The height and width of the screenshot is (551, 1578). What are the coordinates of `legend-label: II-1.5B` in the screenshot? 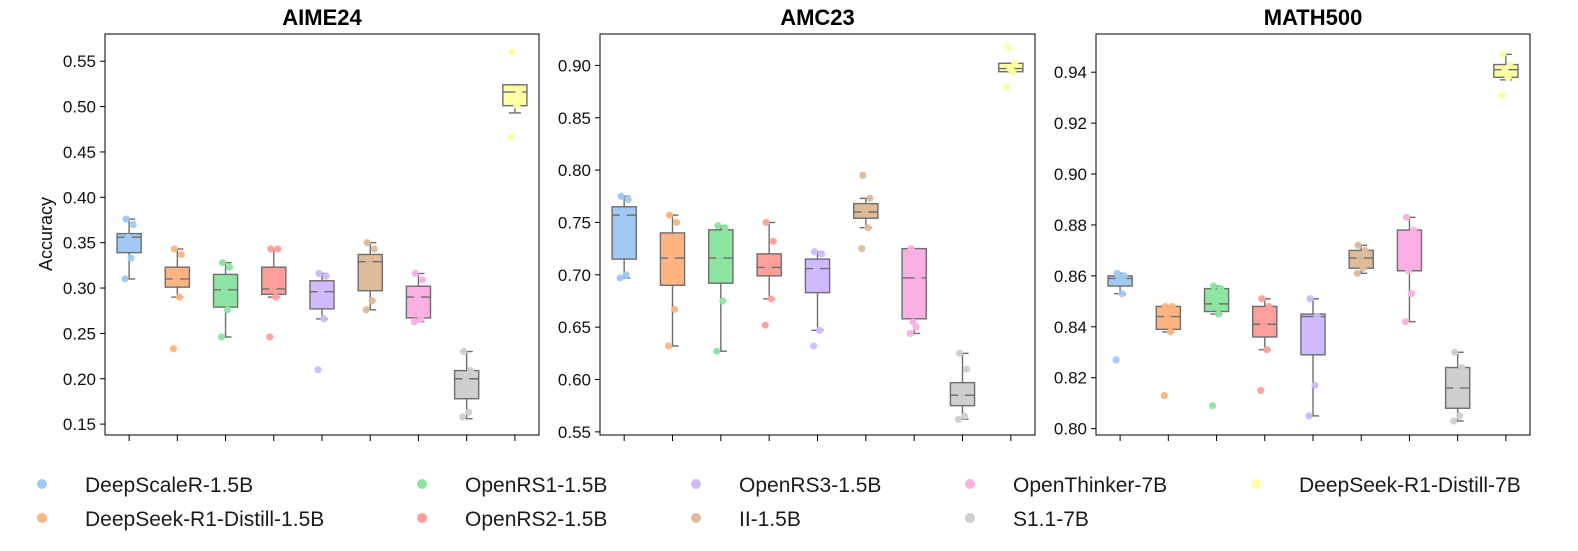 It's located at (770, 519).